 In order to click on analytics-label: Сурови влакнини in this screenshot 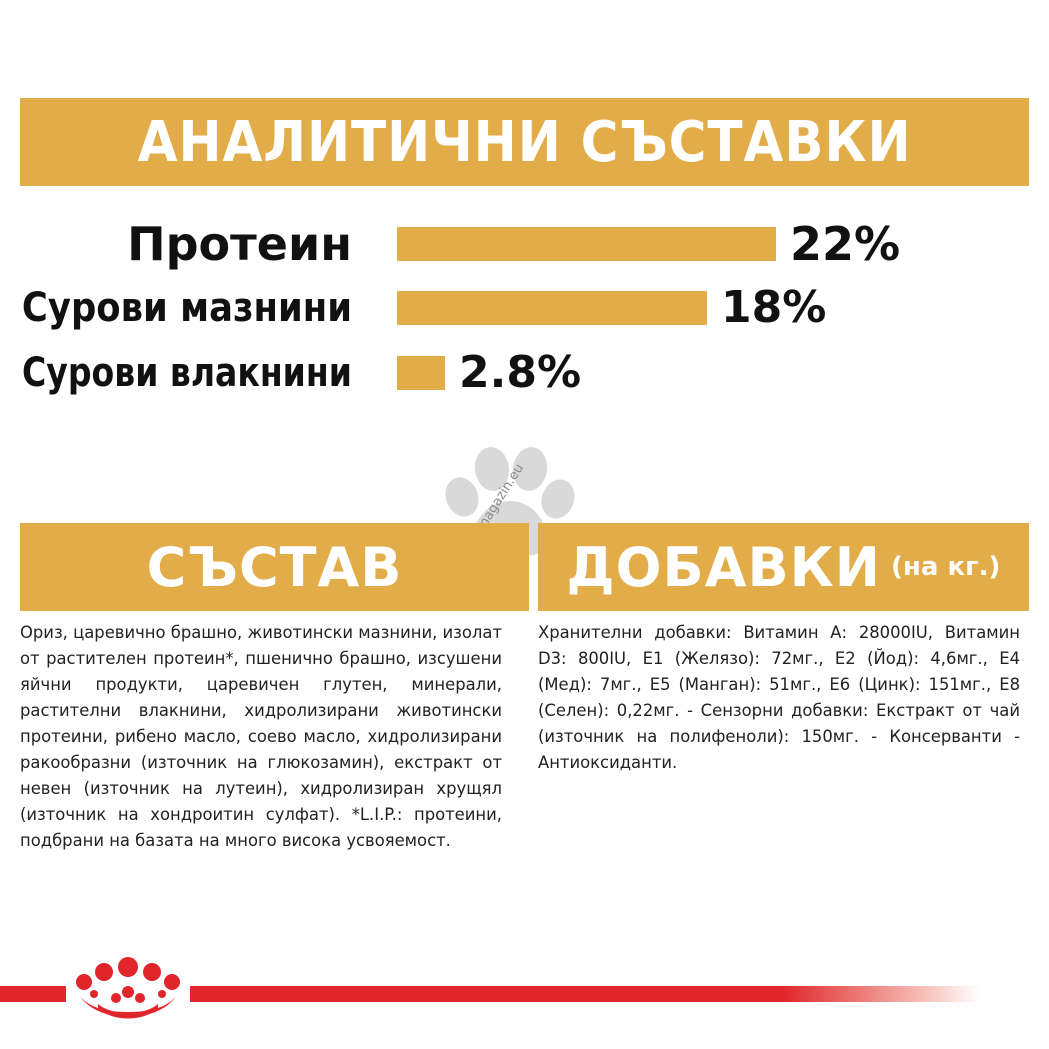, I will do `click(187, 373)`.